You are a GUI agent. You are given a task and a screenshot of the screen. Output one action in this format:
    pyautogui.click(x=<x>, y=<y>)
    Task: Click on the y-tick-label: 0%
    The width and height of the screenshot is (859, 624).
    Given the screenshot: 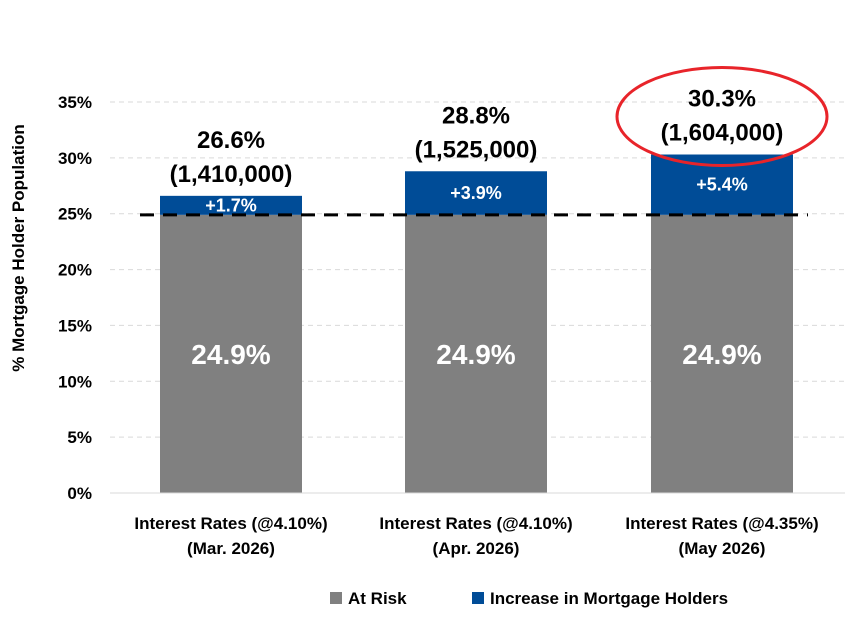 What is the action you would take?
    pyautogui.click(x=79, y=493)
    